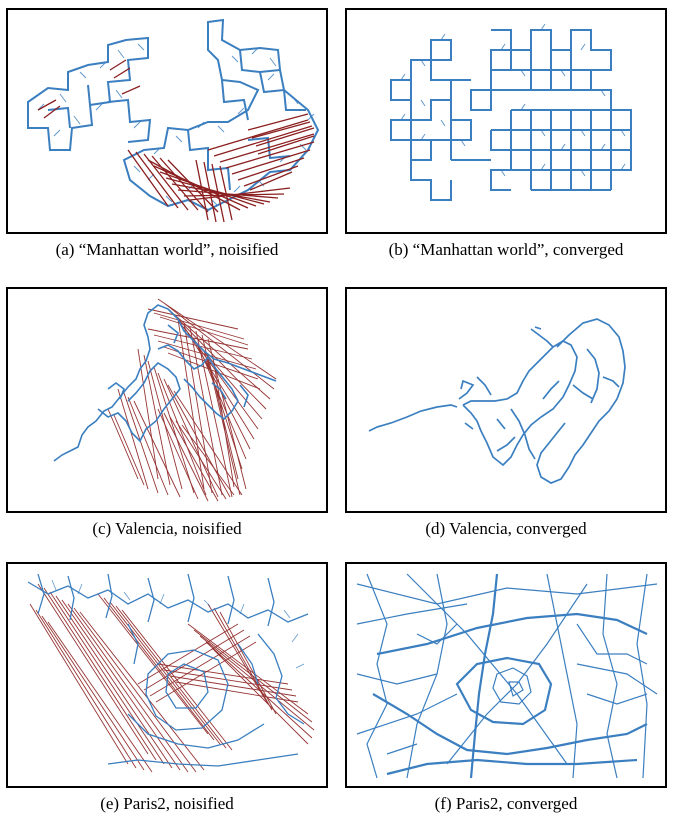  I want to click on valencia-noisified-graph, so click(165, 400).